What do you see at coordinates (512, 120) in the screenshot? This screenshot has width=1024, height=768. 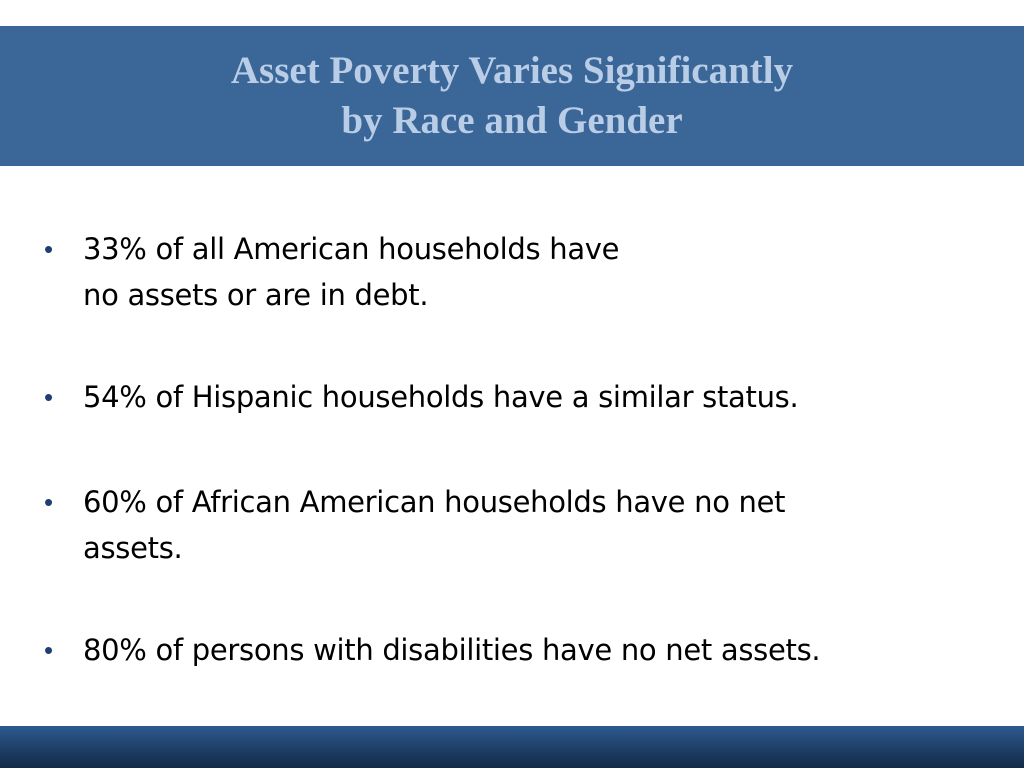 I see `slide-title-line-2: by Race and Gender` at bounding box center [512, 120].